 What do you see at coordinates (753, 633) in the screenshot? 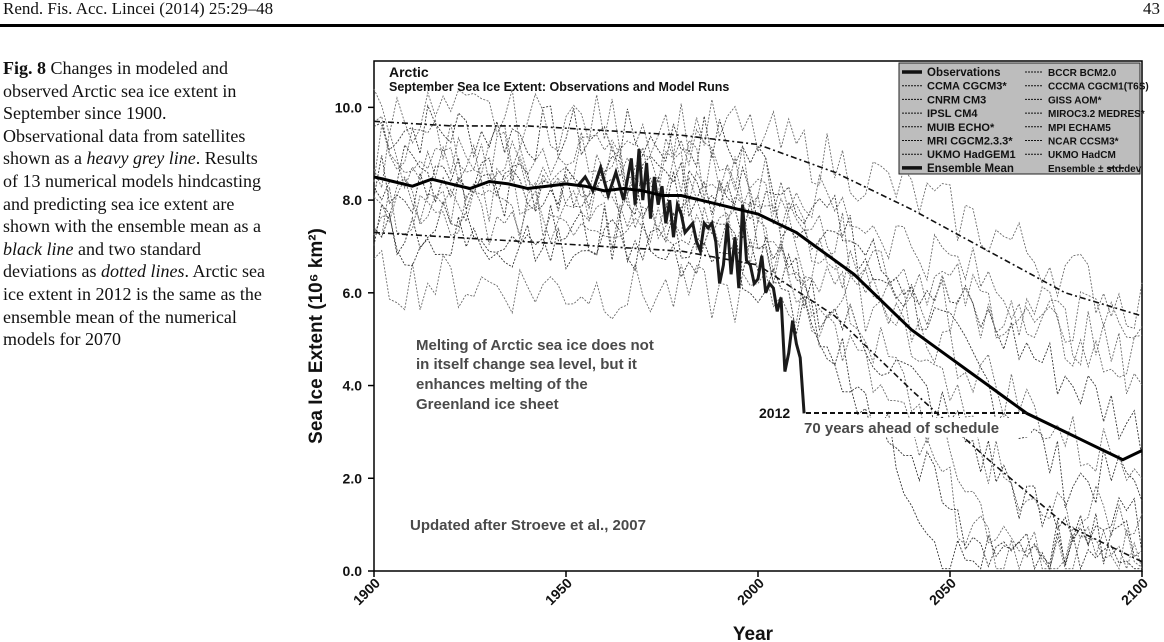
I see `x-axis-label: Year` at bounding box center [753, 633].